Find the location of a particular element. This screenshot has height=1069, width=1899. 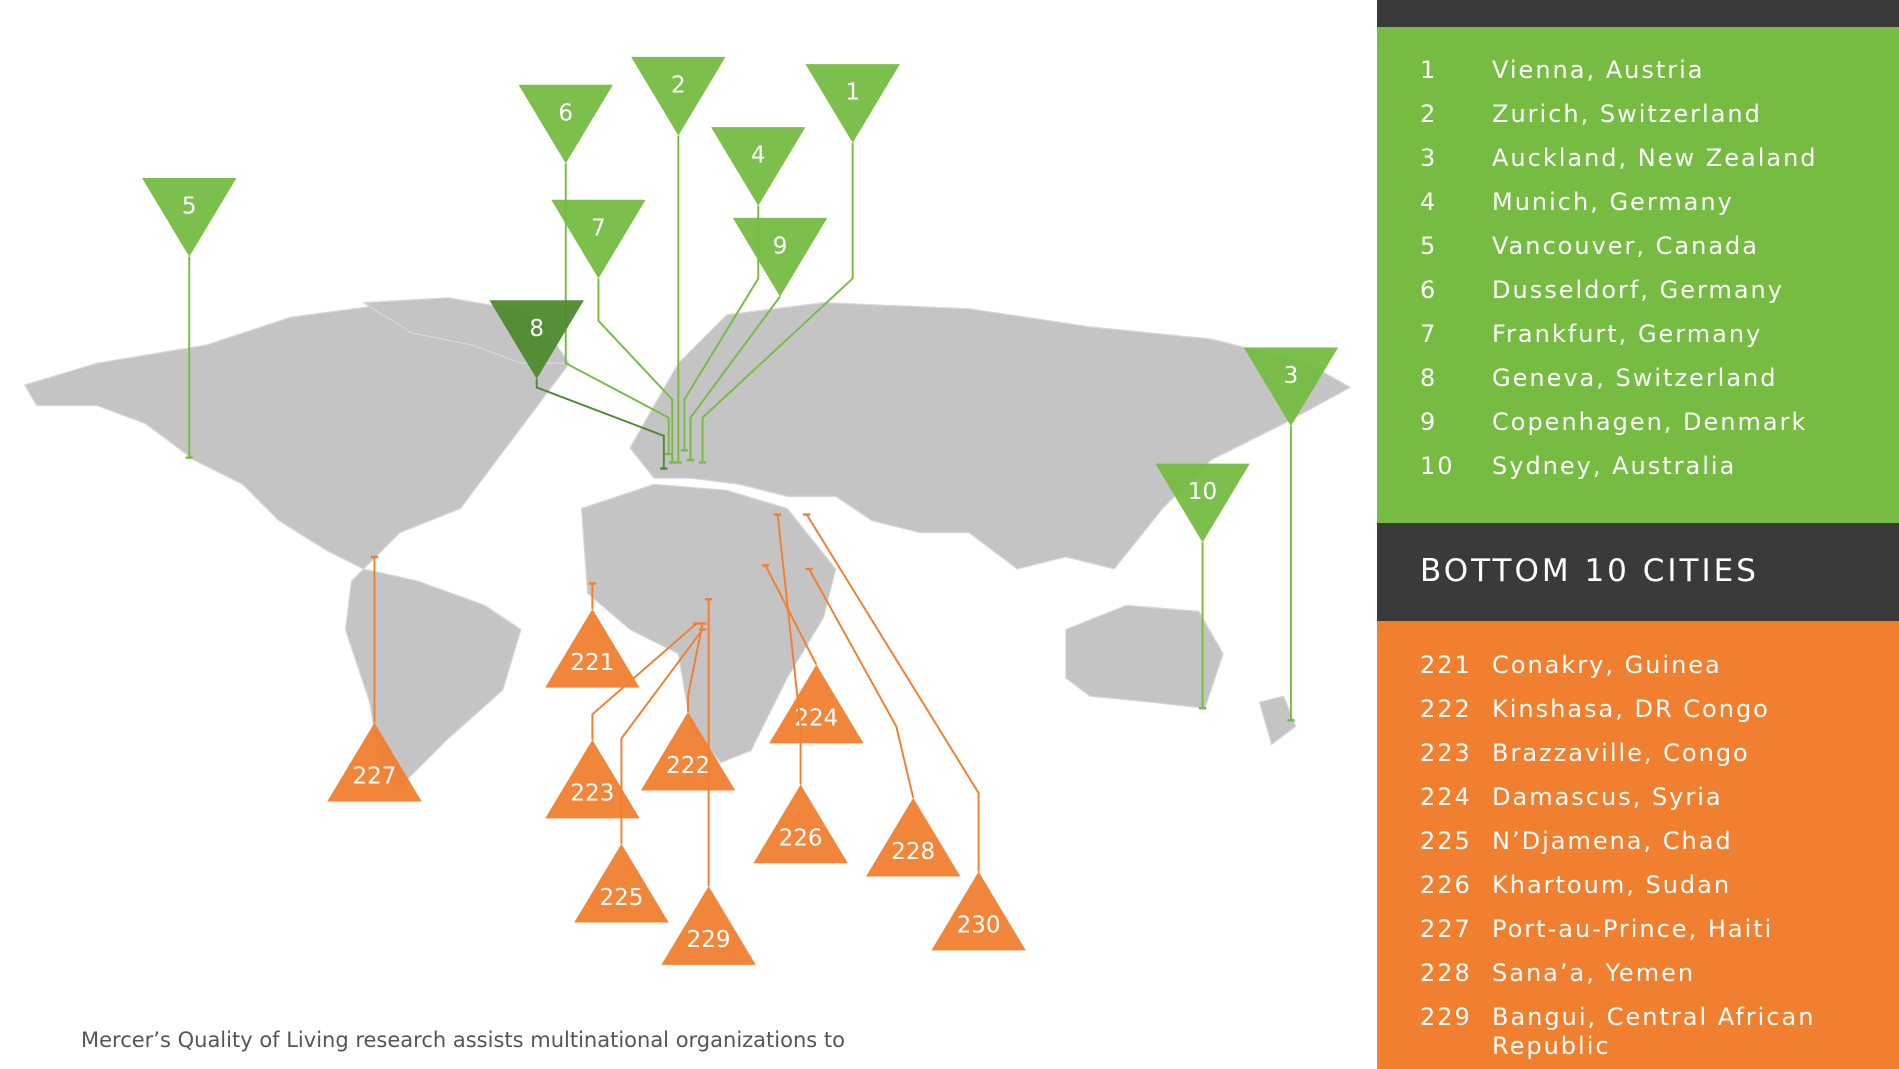

city-rank: 222 is located at coordinates (1446, 709).